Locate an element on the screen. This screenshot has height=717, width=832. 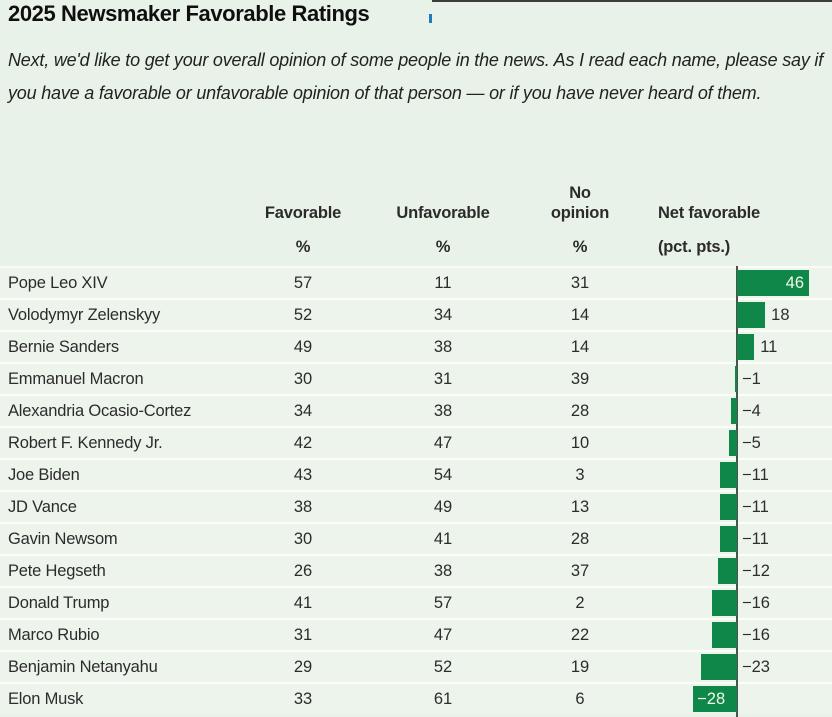
column-header-unfavorable: Unfavorable % is located at coordinates (443, 219).